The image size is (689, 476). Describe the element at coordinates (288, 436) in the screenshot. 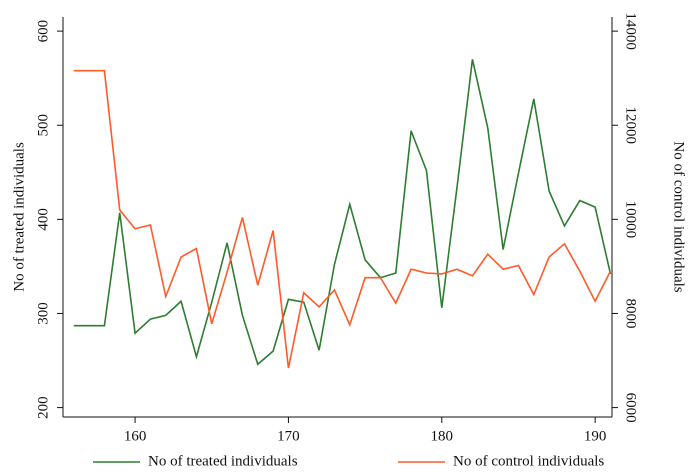

I see `x-tick-label: 170` at that location.